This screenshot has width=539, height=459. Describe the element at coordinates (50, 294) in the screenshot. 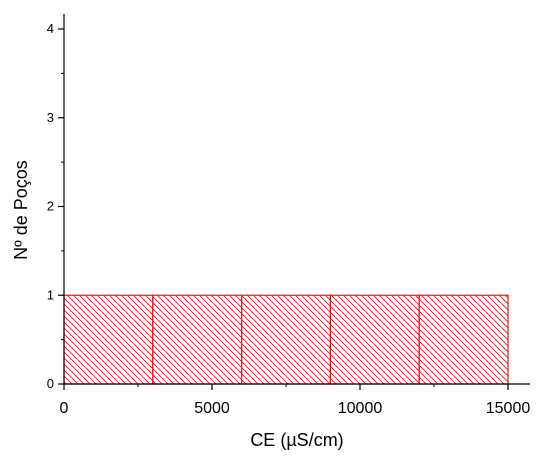

I see `y-tick-label: 1` at that location.